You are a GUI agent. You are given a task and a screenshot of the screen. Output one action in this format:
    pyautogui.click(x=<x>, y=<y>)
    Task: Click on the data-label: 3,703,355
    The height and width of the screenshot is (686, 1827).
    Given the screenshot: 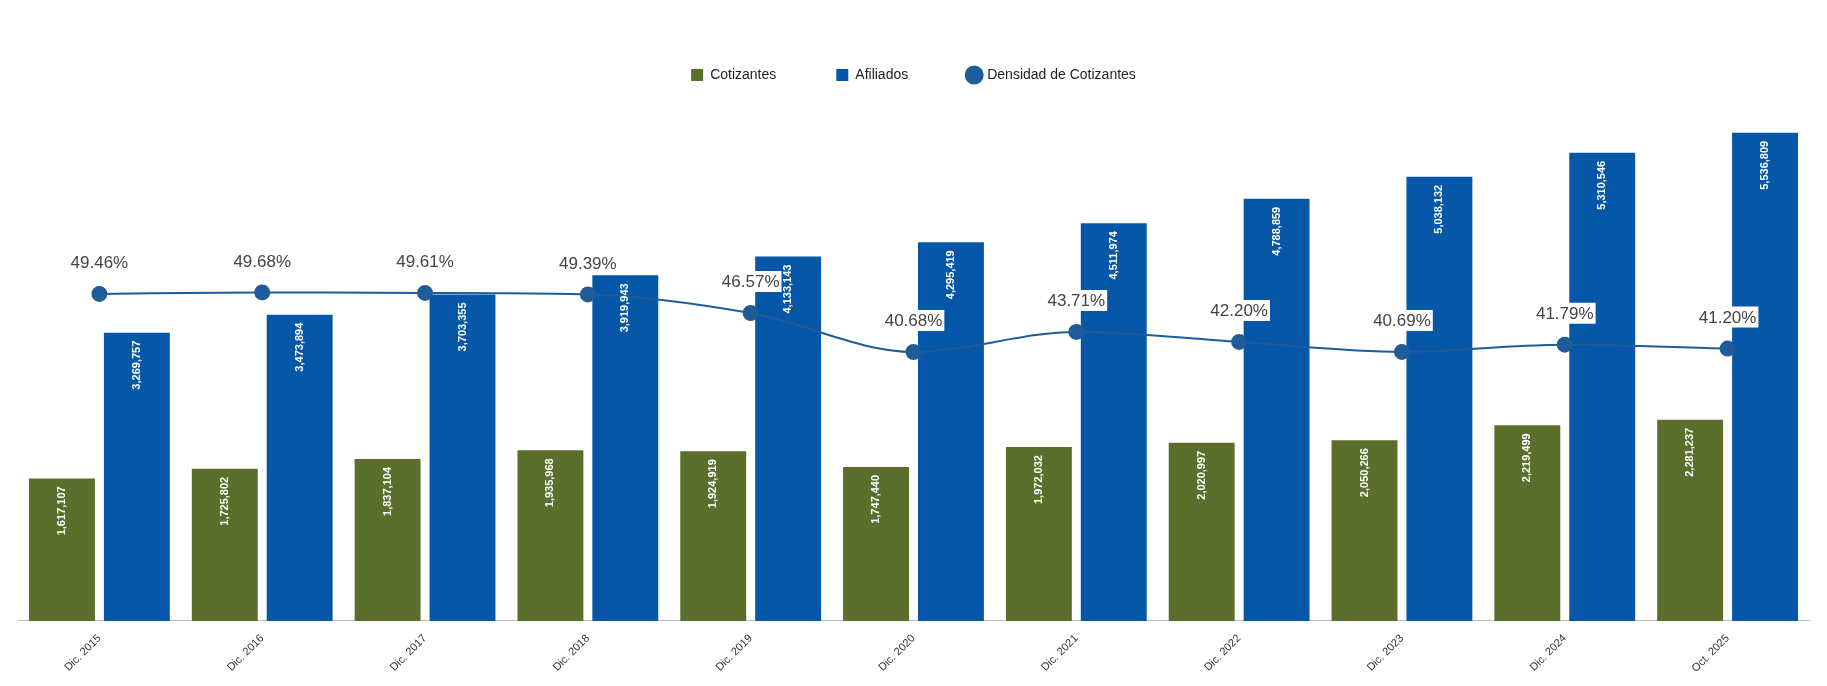 What is the action you would take?
    pyautogui.click(x=461, y=327)
    